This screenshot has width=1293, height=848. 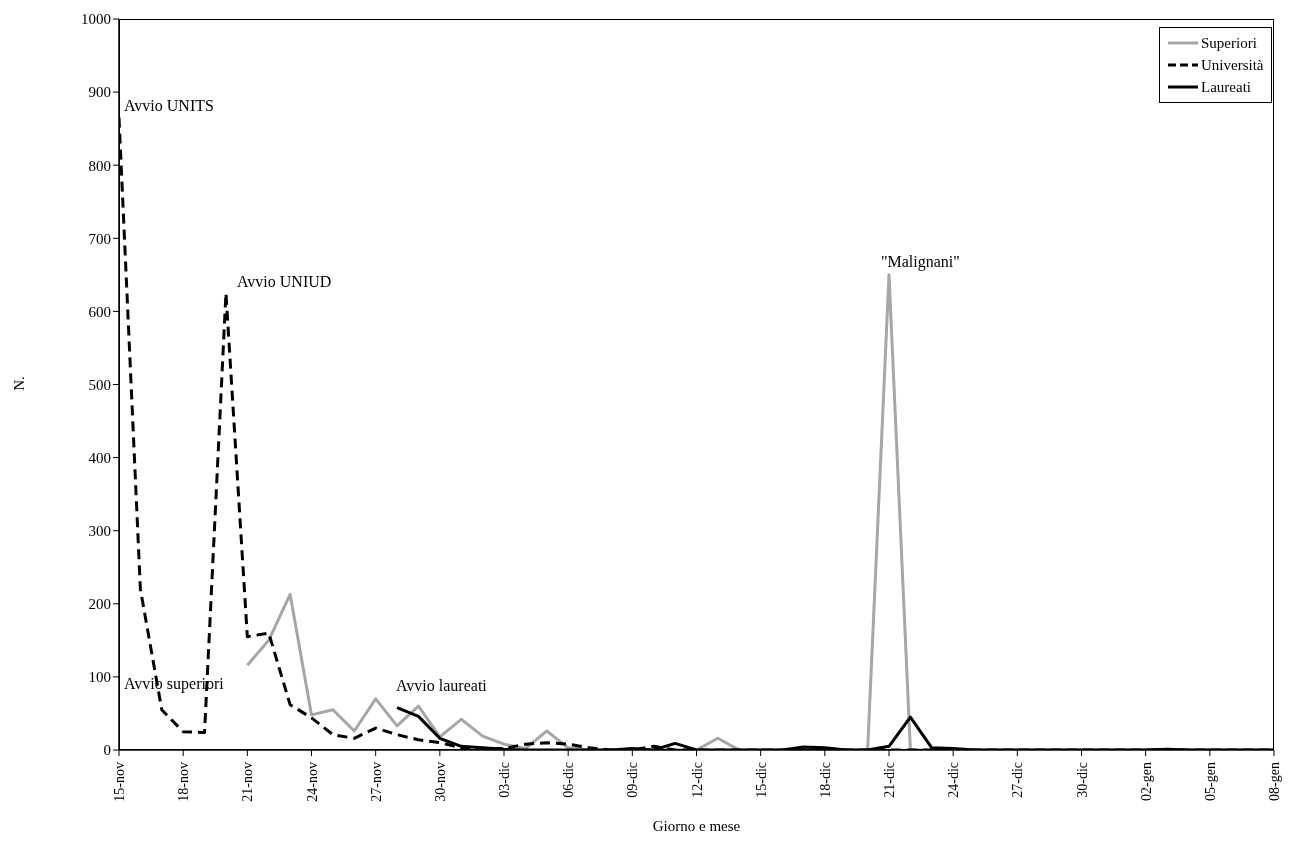 I want to click on x-tick-label: 18-dic, so click(x=825, y=780).